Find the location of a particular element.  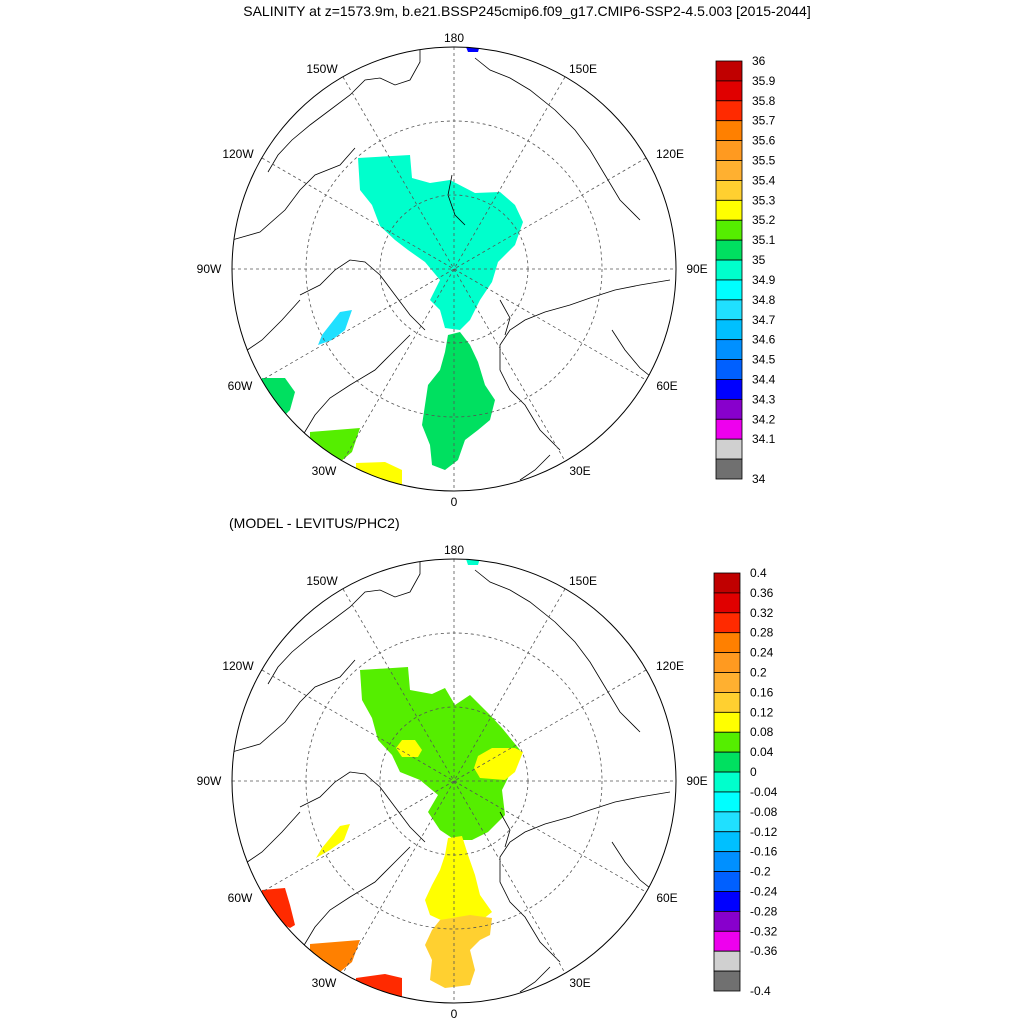

region-baffin-bay is located at coordinates (333, 841).